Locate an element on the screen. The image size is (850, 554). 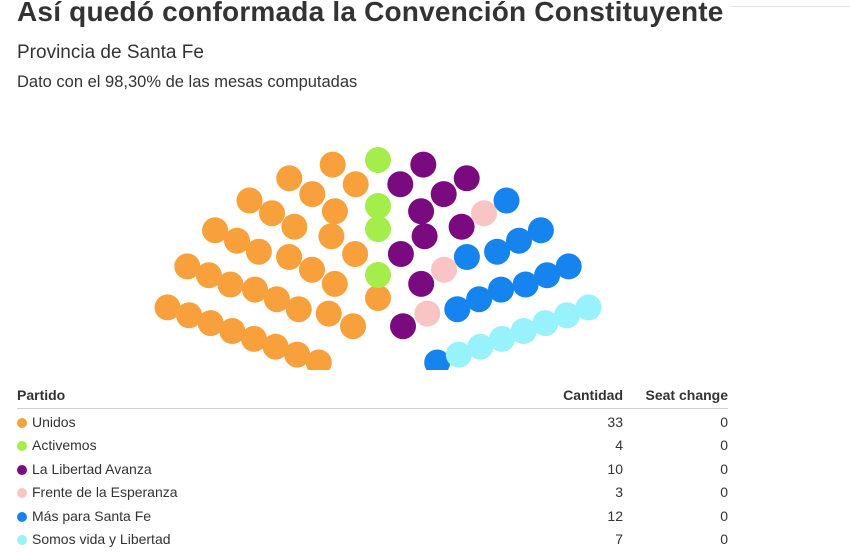
seat-count: 12 is located at coordinates (615, 515).